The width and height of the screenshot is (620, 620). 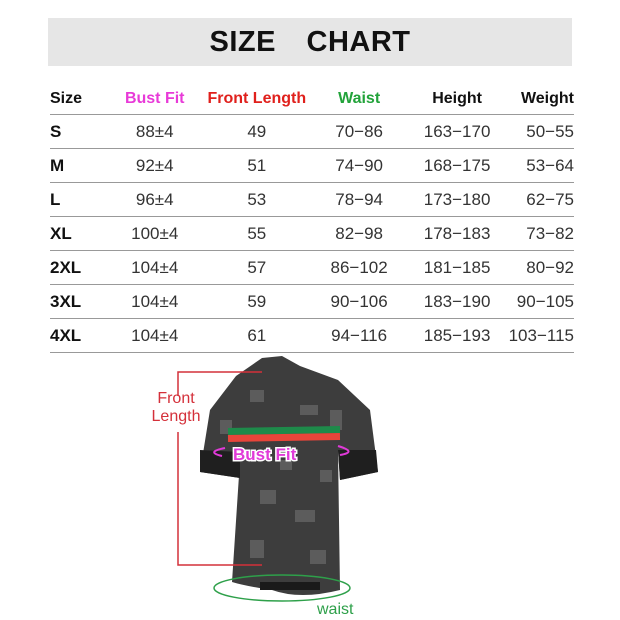 What do you see at coordinates (176, 416) in the screenshot?
I see `front-length-label-2: Length` at bounding box center [176, 416].